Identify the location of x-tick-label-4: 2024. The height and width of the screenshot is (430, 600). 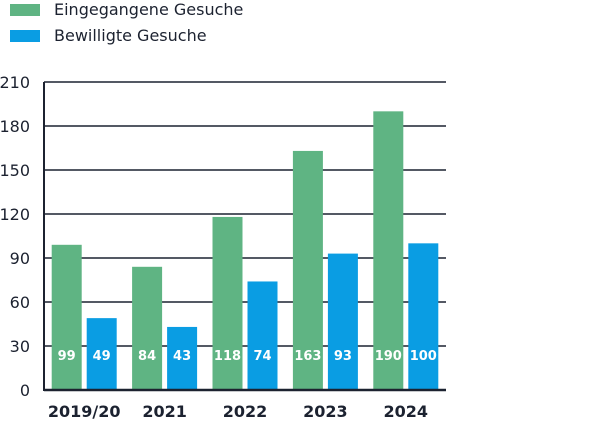
(406, 411).